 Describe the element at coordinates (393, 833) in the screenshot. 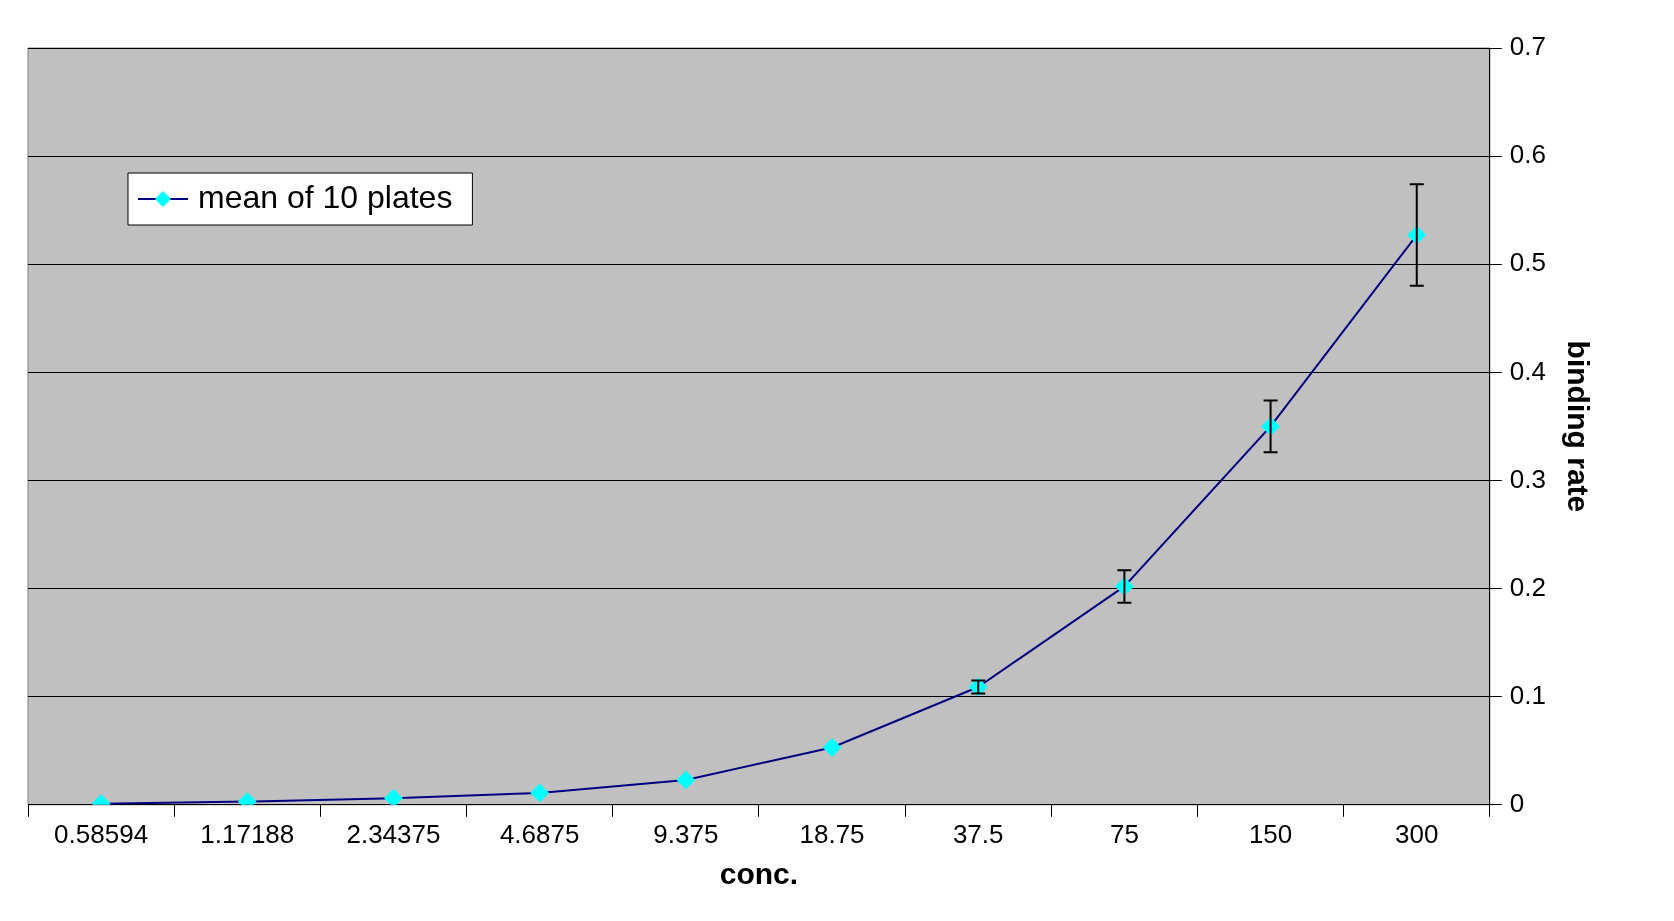

I see `x-tick-label: 2.34375` at that location.